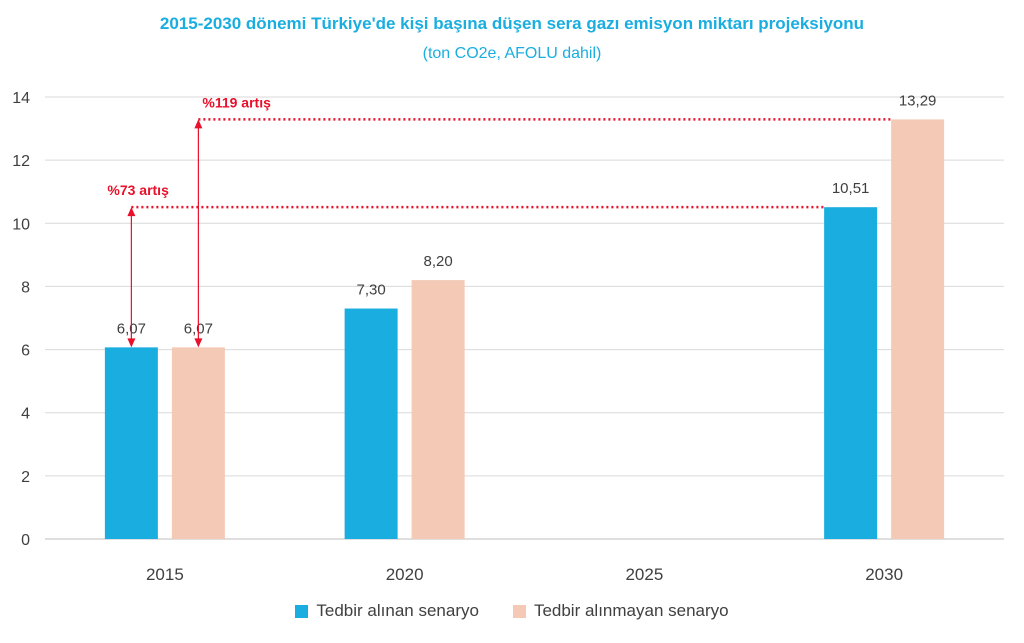  I want to click on x-tick-label-2020: 2020, so click(405, 574).